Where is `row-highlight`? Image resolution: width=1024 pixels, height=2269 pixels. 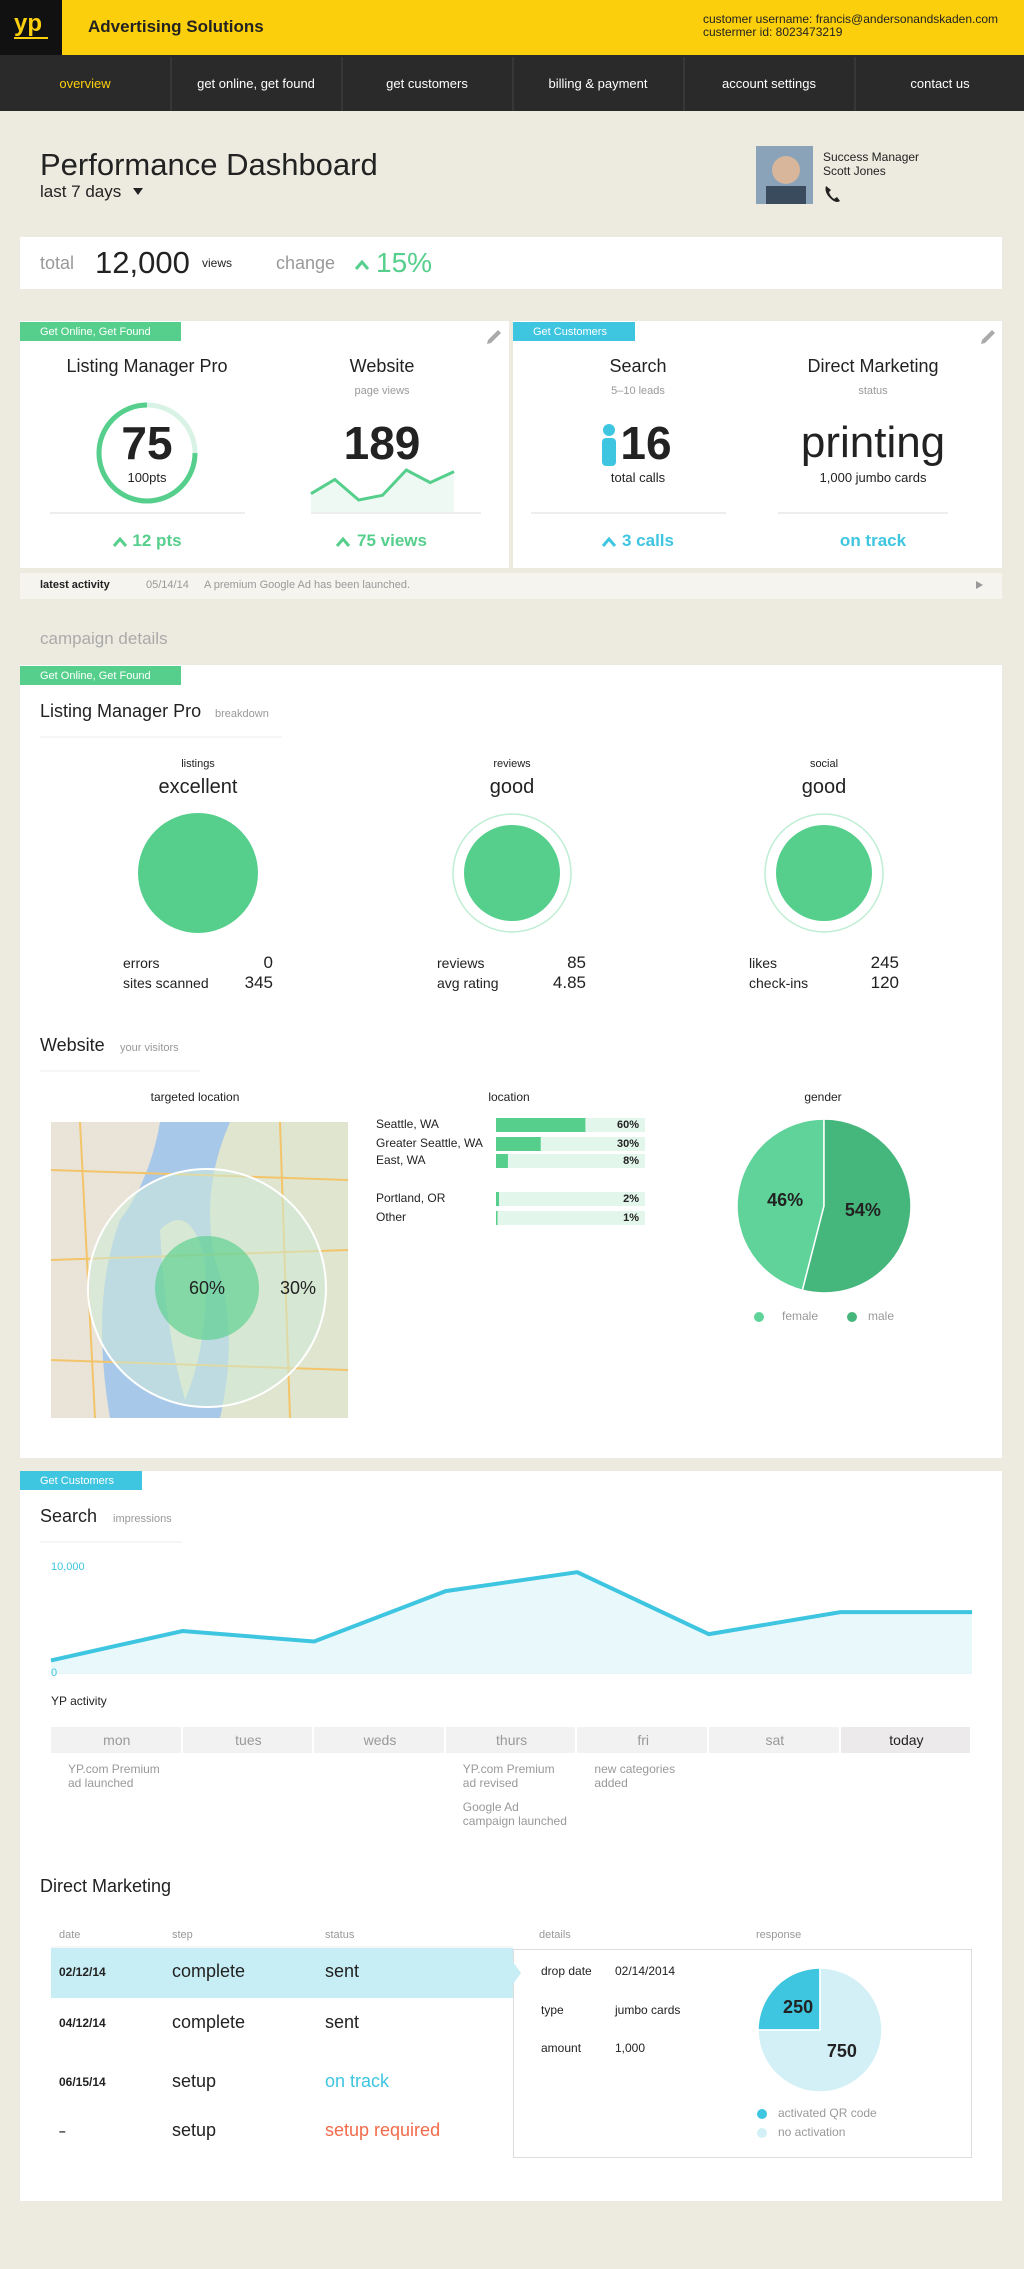
row-highlight is located at coordinates (282, 1973).